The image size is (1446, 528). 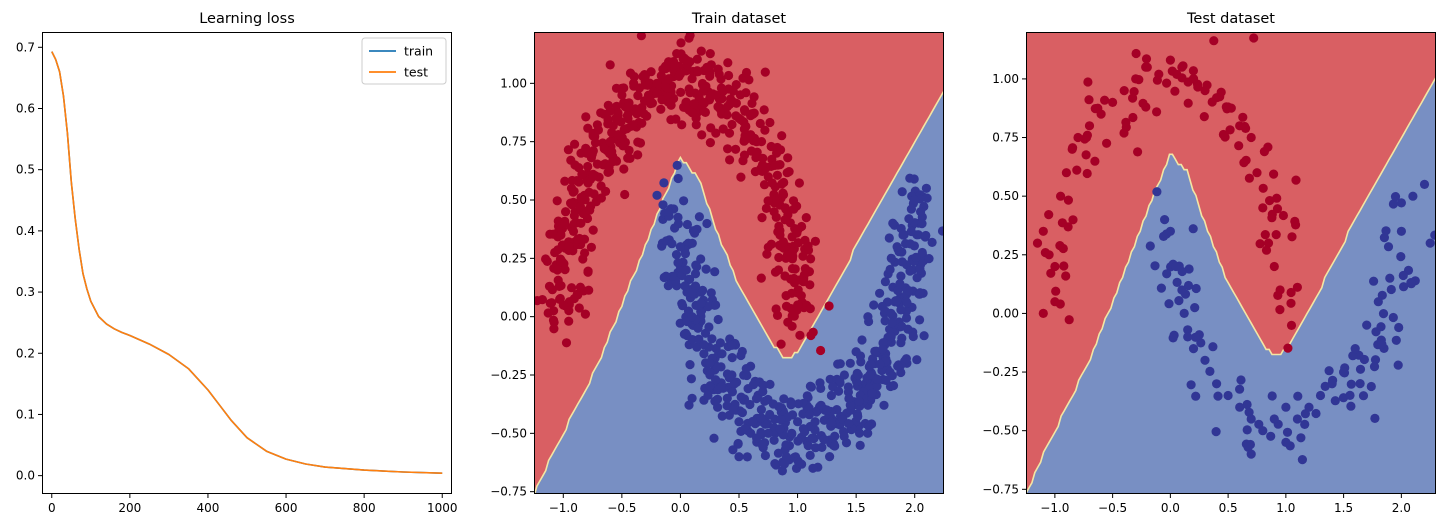 I want to click on x-tick-label: 600, so click(x=286, y=508).